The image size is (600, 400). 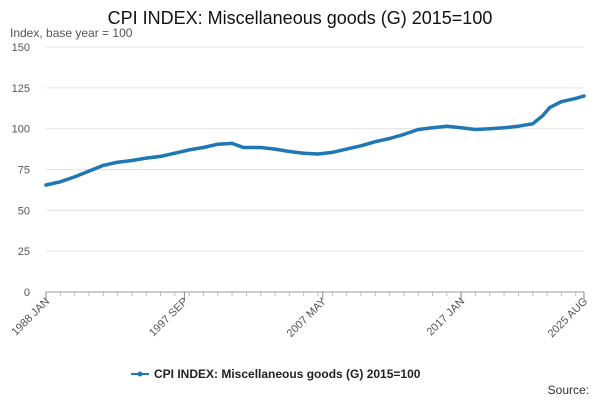 I want to click on x-tick-label: 2025 AUG, so click(x=568, y=318).